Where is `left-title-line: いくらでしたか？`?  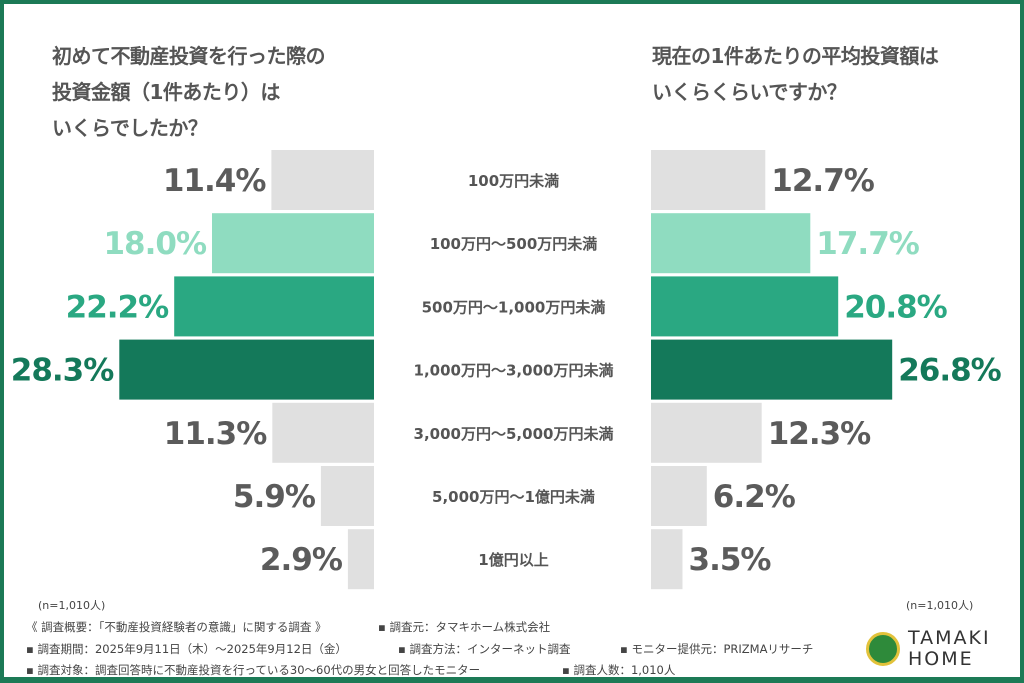
left-title-line: いくらでしたか？ is located at coordinates (130, 128).